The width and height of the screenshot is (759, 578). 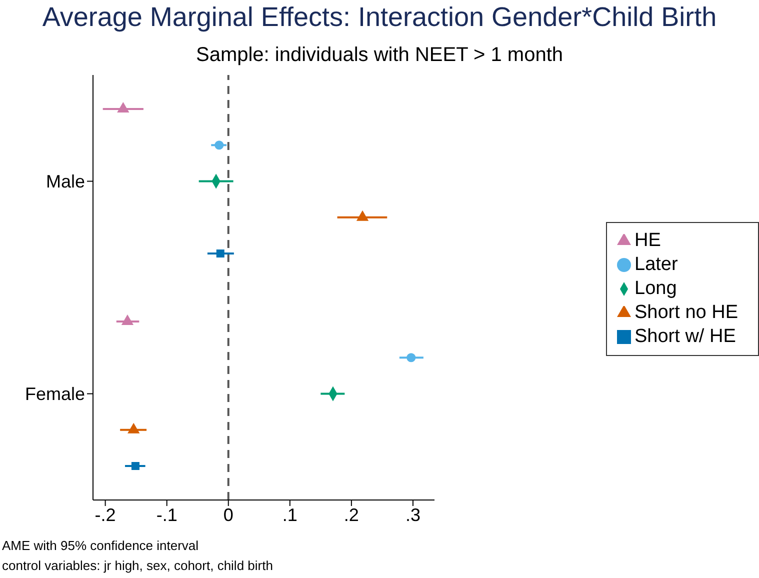 What do you see at coordinates (351, 514) in the screenshot?
I see `x-tick-label: .2` at bounding box center [351, 514].